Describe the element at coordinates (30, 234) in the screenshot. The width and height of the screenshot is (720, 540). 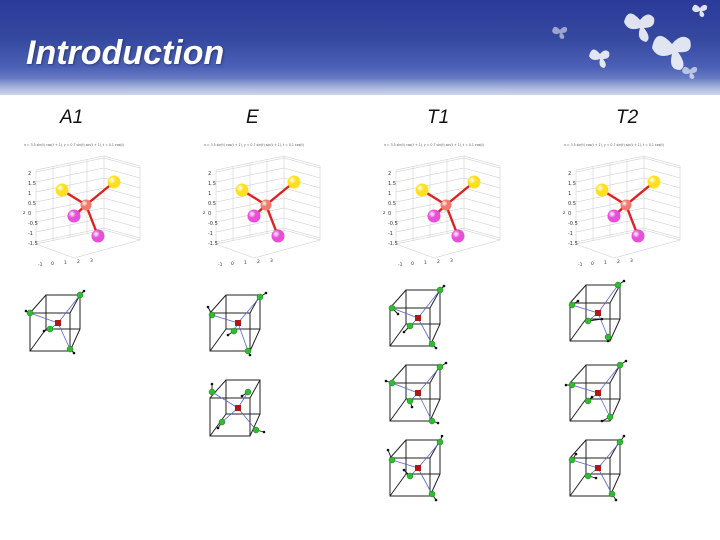
I see `y-tick-label: -1` at that location.